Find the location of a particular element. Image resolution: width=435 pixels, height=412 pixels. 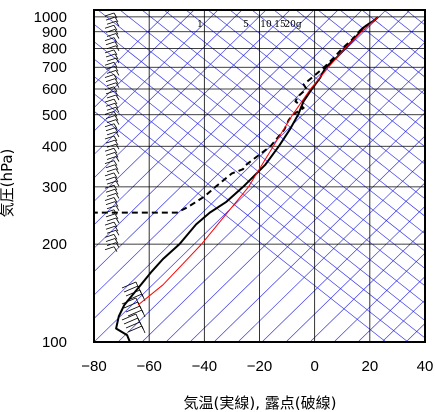

mixing-ratio-label: 15 is located at coordinates (280, 25).